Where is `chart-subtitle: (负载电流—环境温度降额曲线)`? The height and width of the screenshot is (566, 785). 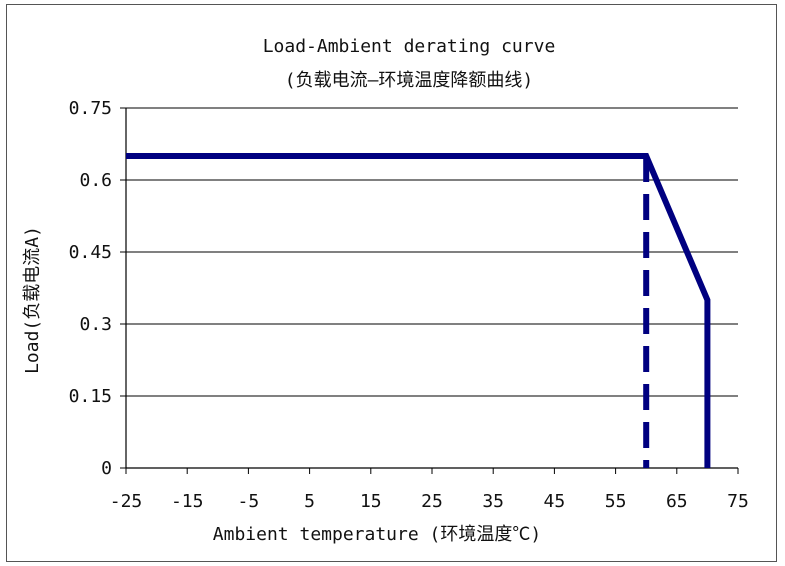
chart-subtitle: (负载电流—环境温度降额曲线) is located at coordinates (409, 80).